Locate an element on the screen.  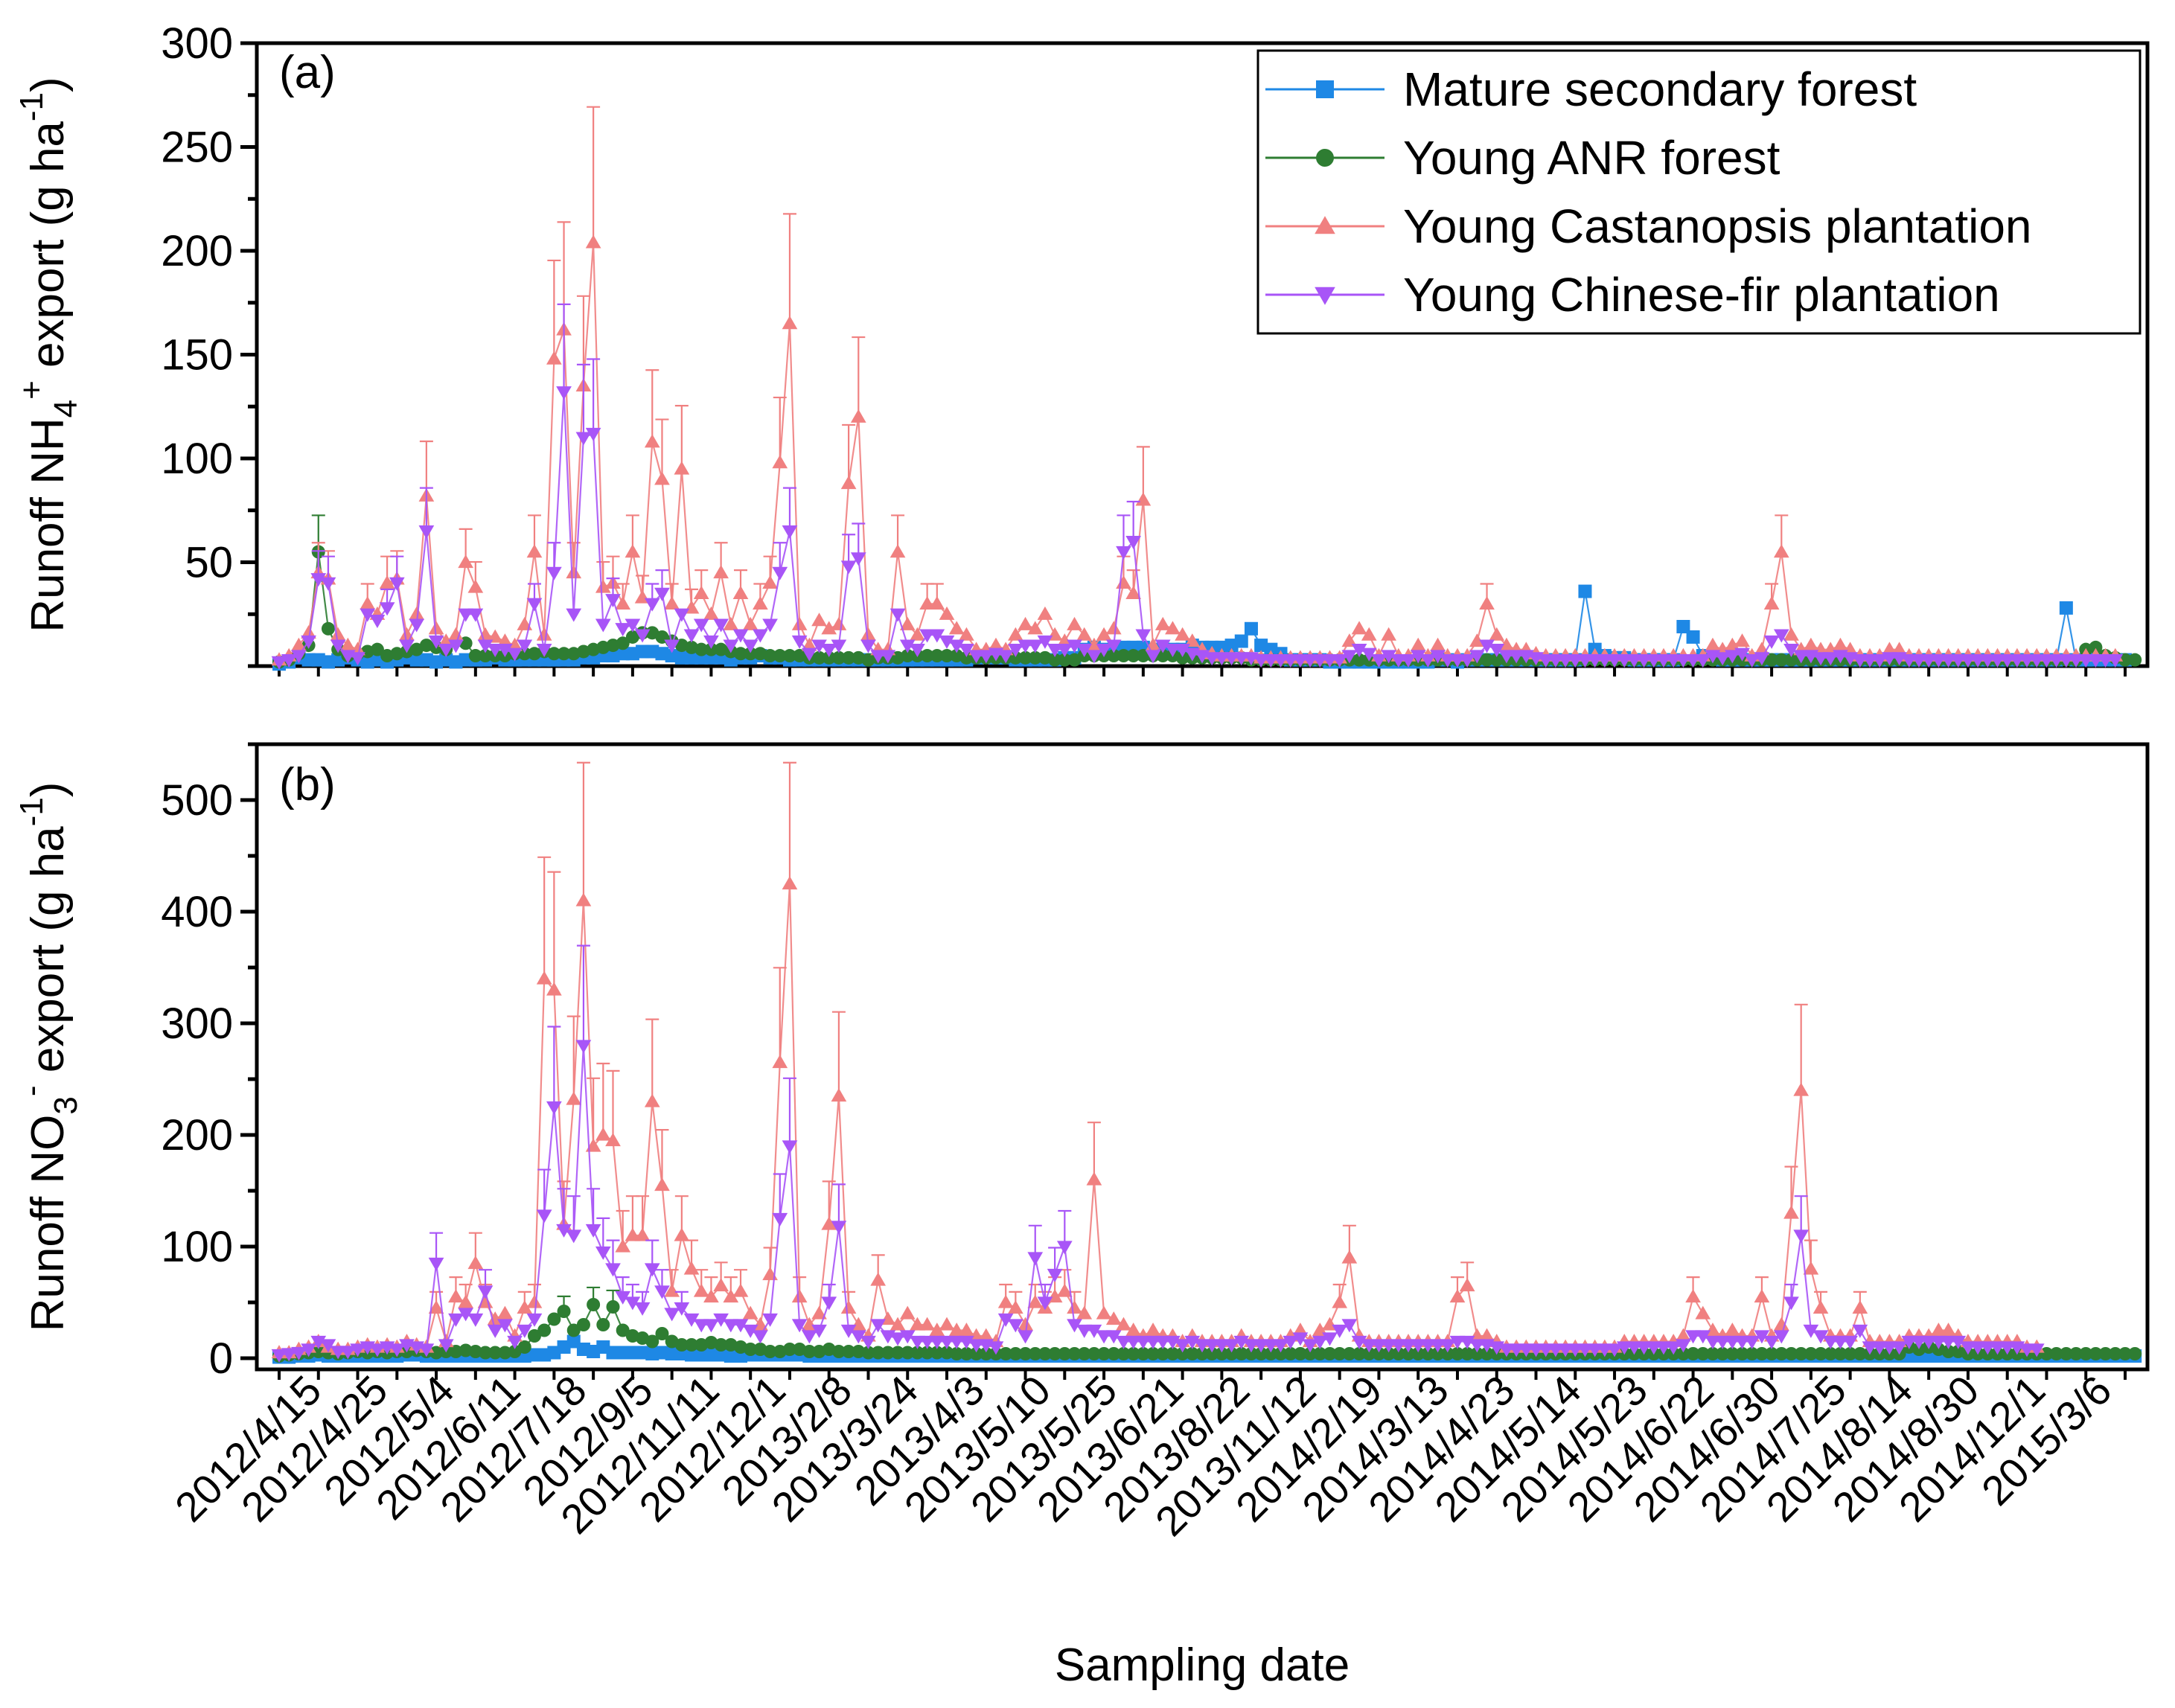
y-tick-label: 200 is located at coordinates (197, 251).